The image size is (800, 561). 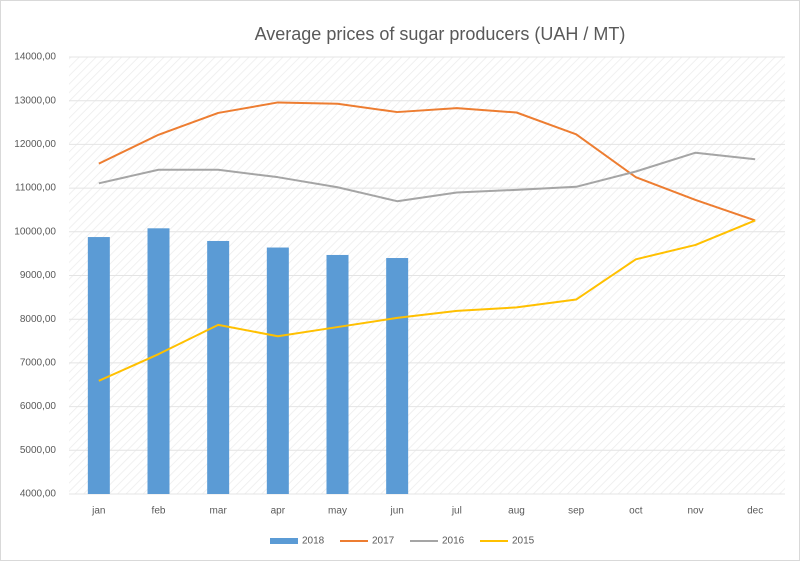 I want to click on y-tick-label: 6000,00, so click(x=38, y=406).